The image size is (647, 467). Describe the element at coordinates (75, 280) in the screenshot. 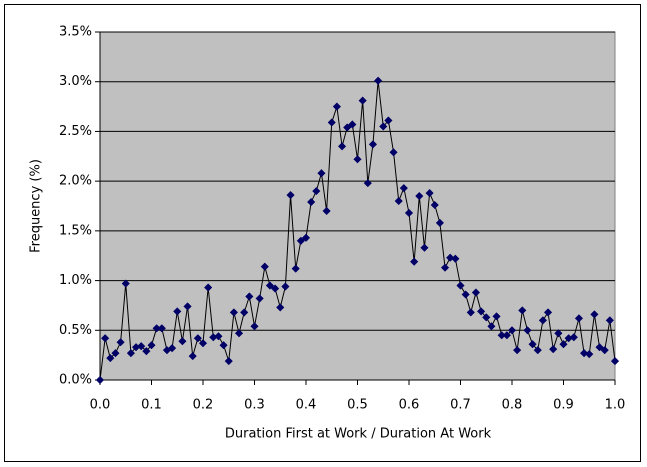

I see `y-tick-label: 1.0%` at that location.